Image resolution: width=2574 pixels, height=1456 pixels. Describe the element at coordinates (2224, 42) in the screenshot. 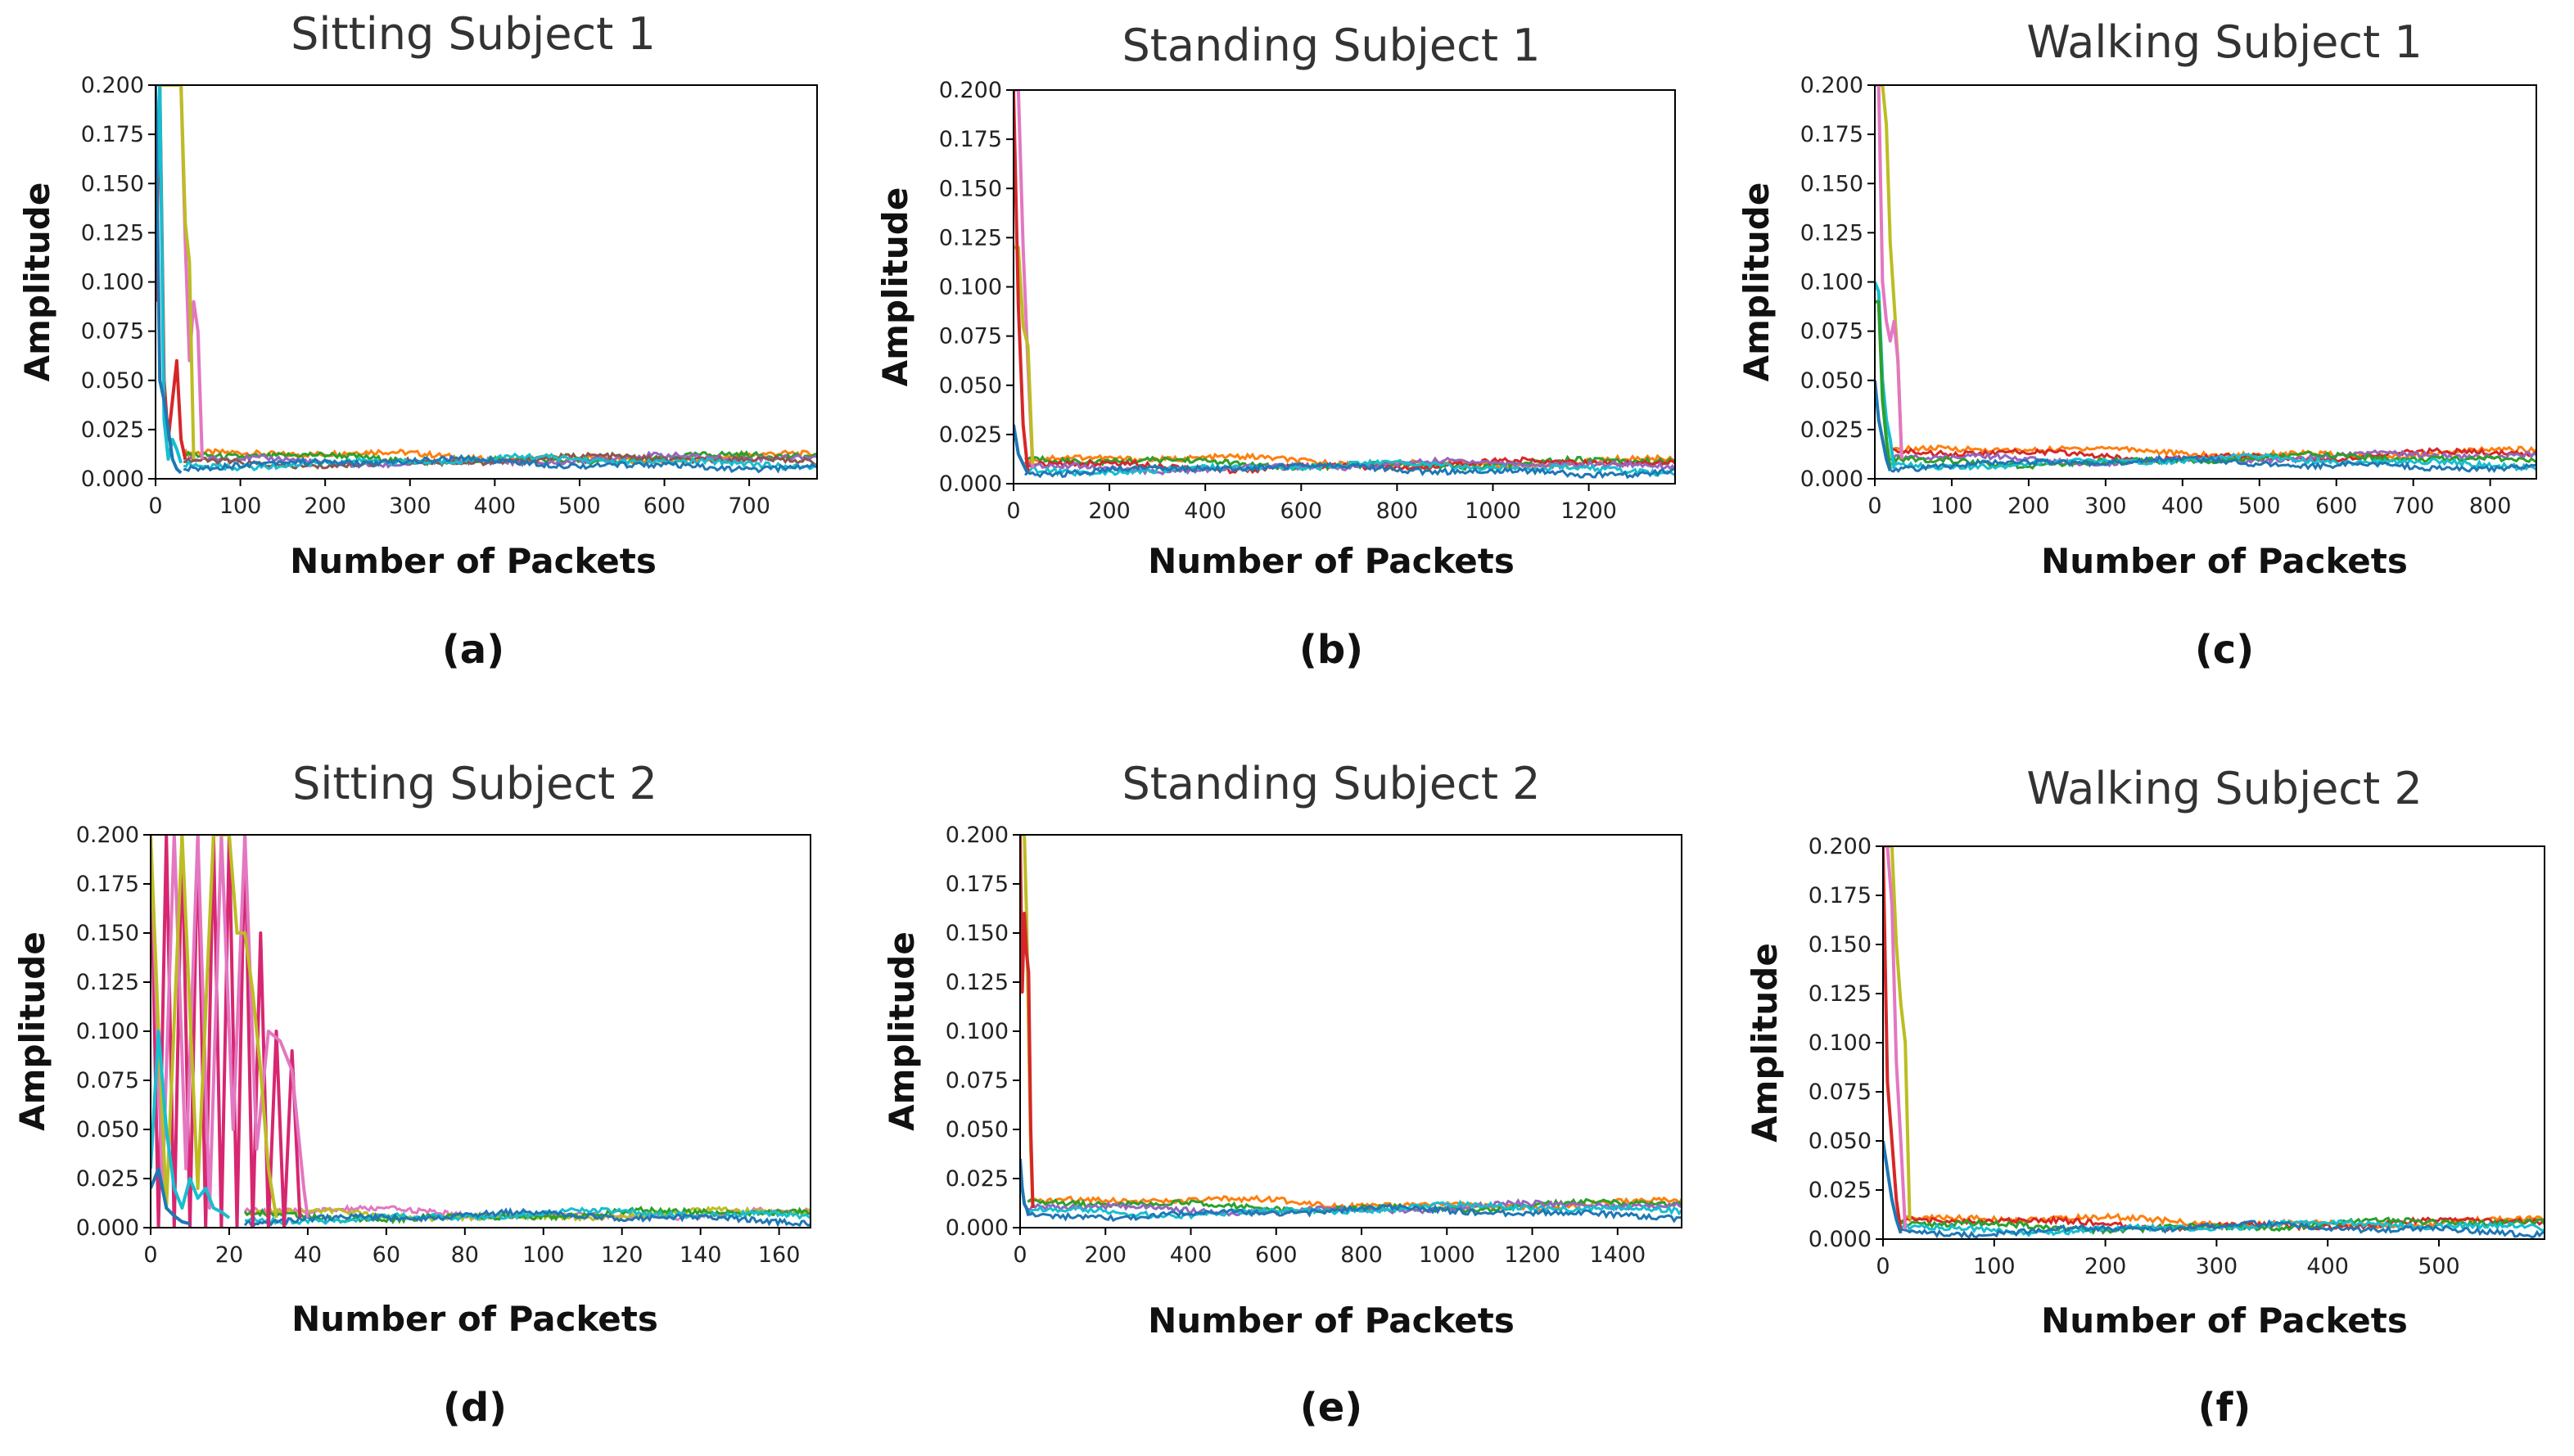

I see `chart-title: Walking Subject 1` at that location.